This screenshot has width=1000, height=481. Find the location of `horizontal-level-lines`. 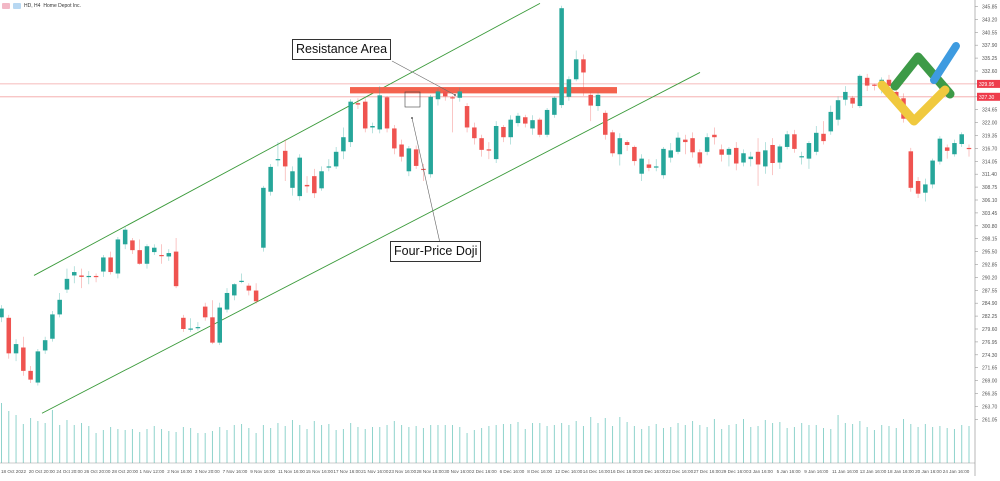

horizontal-level-lines is located at coordinates (487, 90).